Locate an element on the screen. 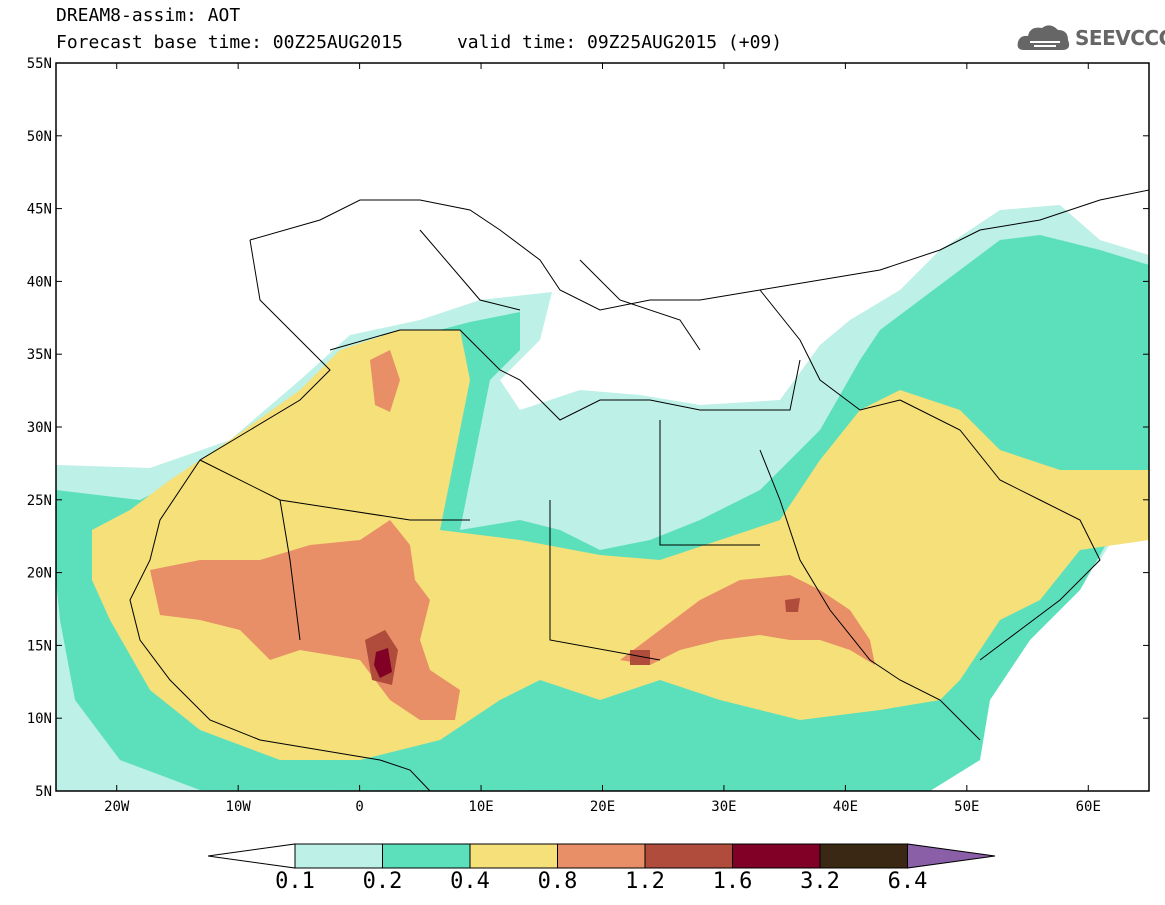 This screenshot has height=905, width=1165. lat-label: 35N is located at coordinates (39, 355).